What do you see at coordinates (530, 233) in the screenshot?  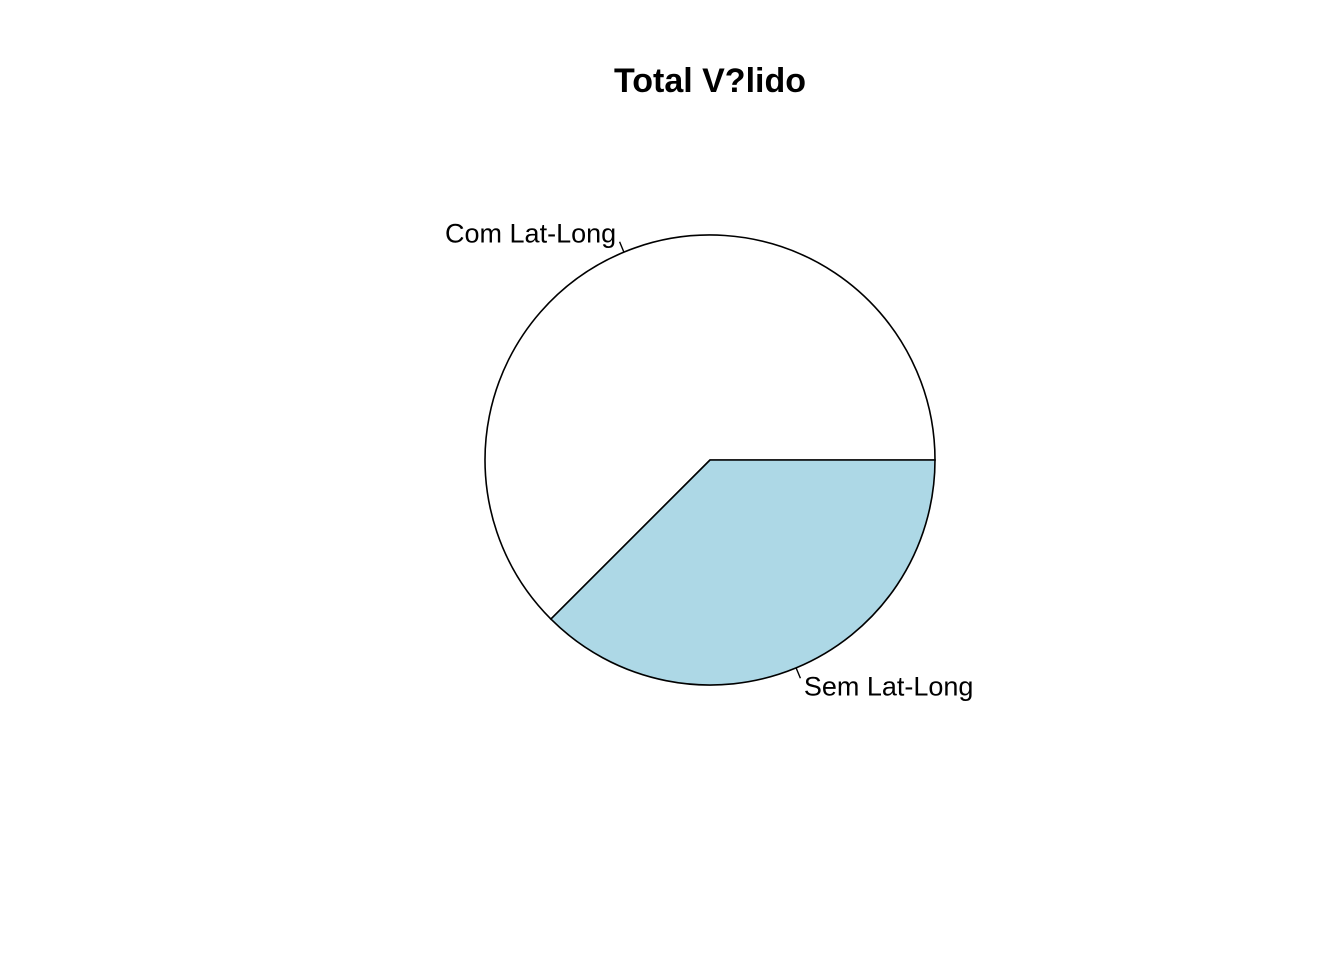 I see `pie-slice-label: Com Lat-Long` at bounding box center [530, 233].